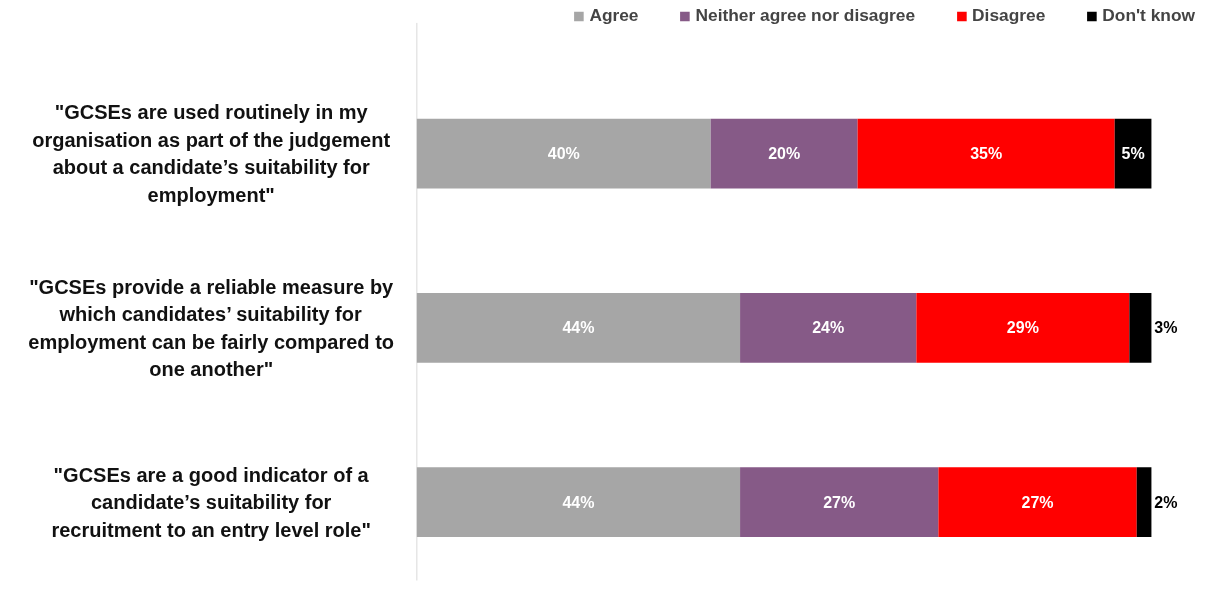 This screenshot has width=1208, height=592. I want to click on data-label: 35%, so click(986, 154).